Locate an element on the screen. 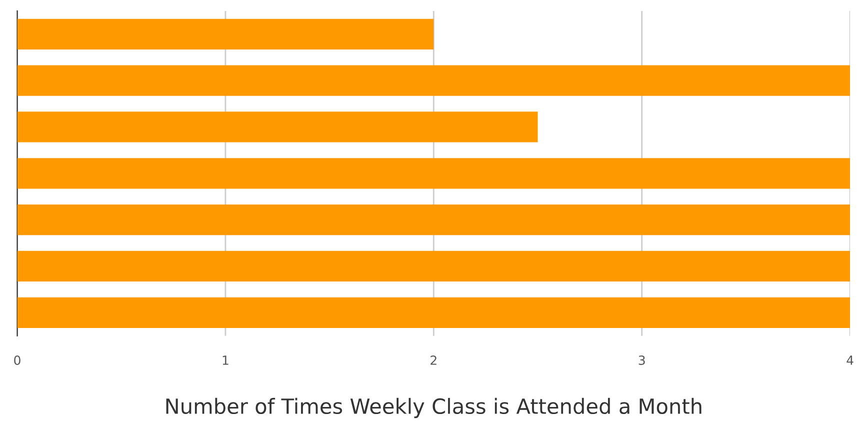 The width and height of the screenshot is (863, 439). x-tick-label: 3 is located at coordinates (641, 360).